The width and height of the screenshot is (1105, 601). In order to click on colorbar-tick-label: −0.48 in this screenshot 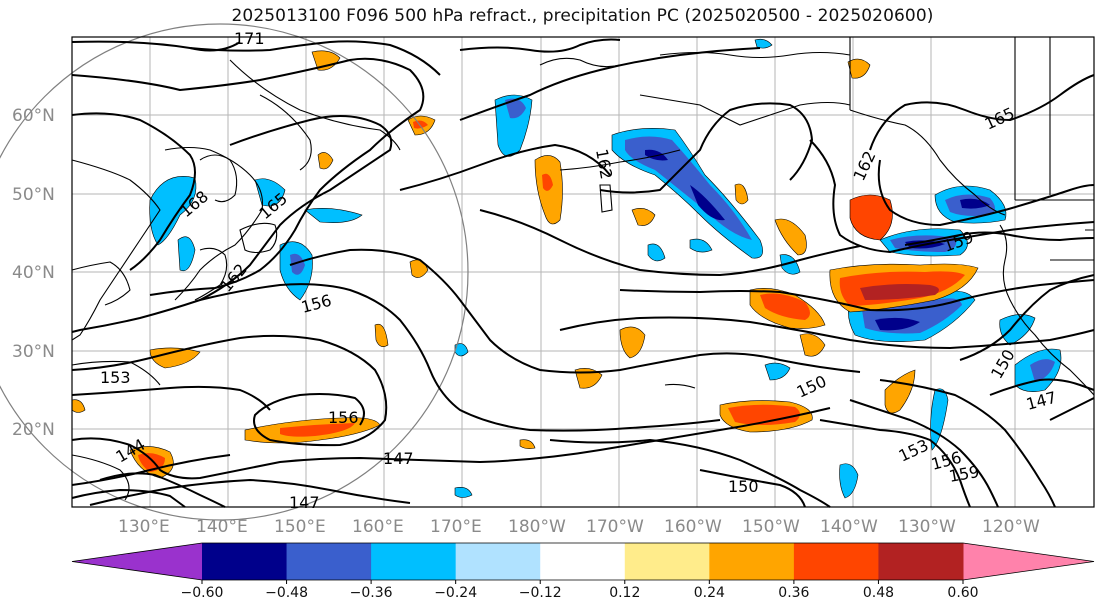, I will do `click(286, 593)`.